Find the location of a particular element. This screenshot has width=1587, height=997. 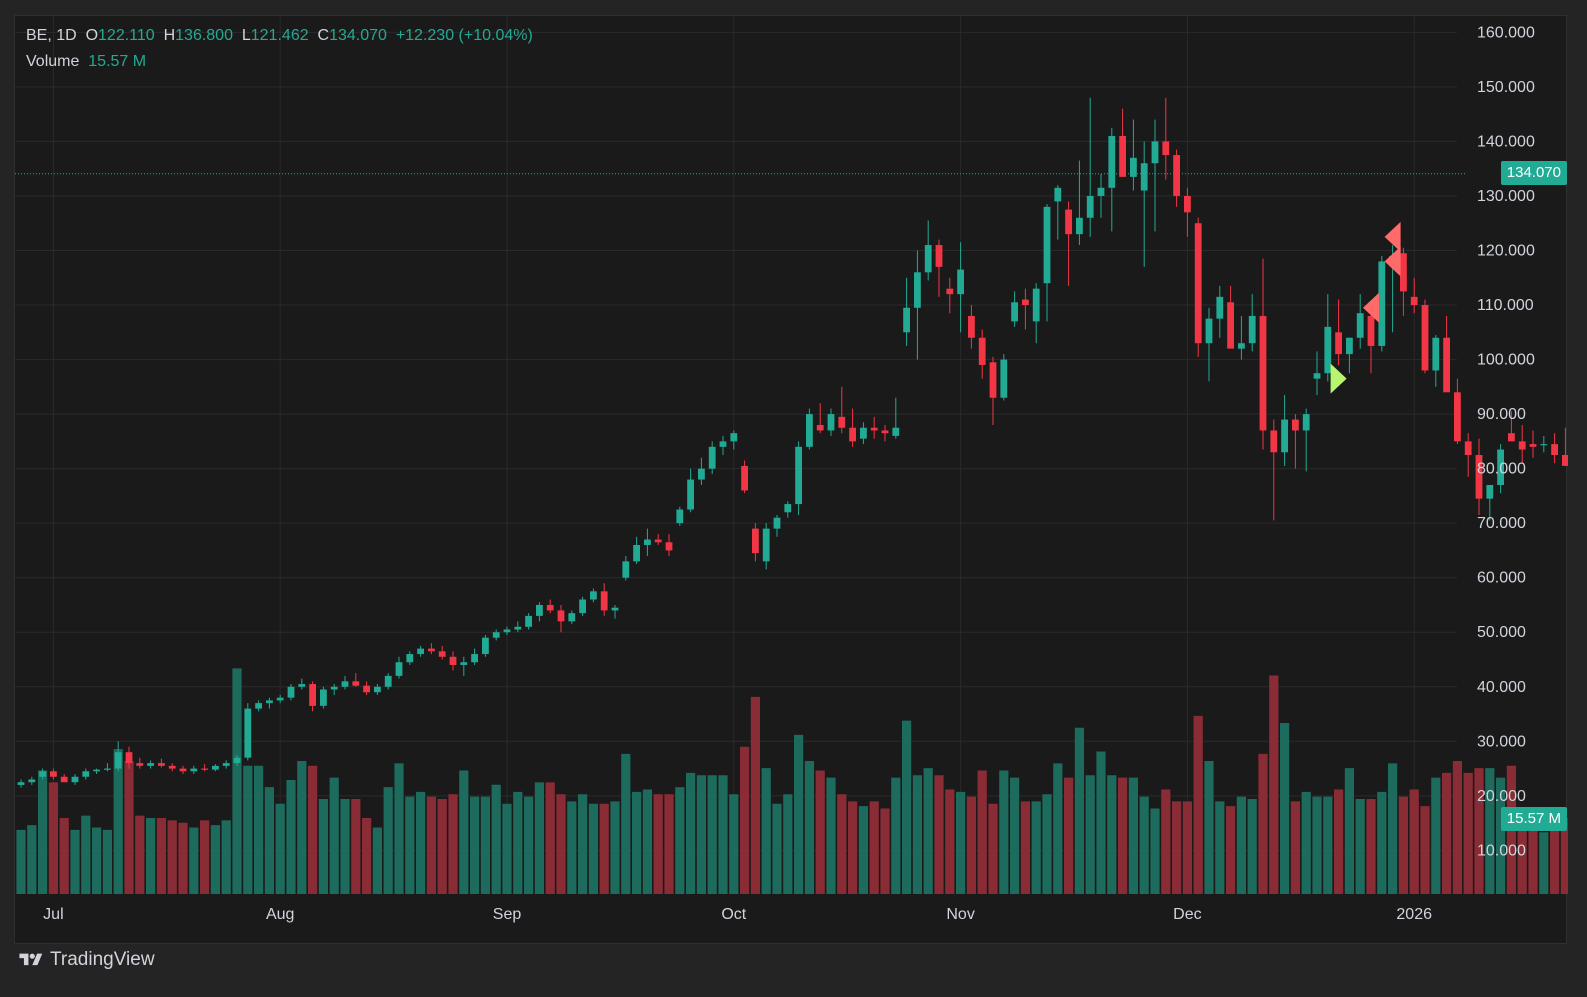

price-tick-label: 30.000 is located at coordinates (1501, 741).